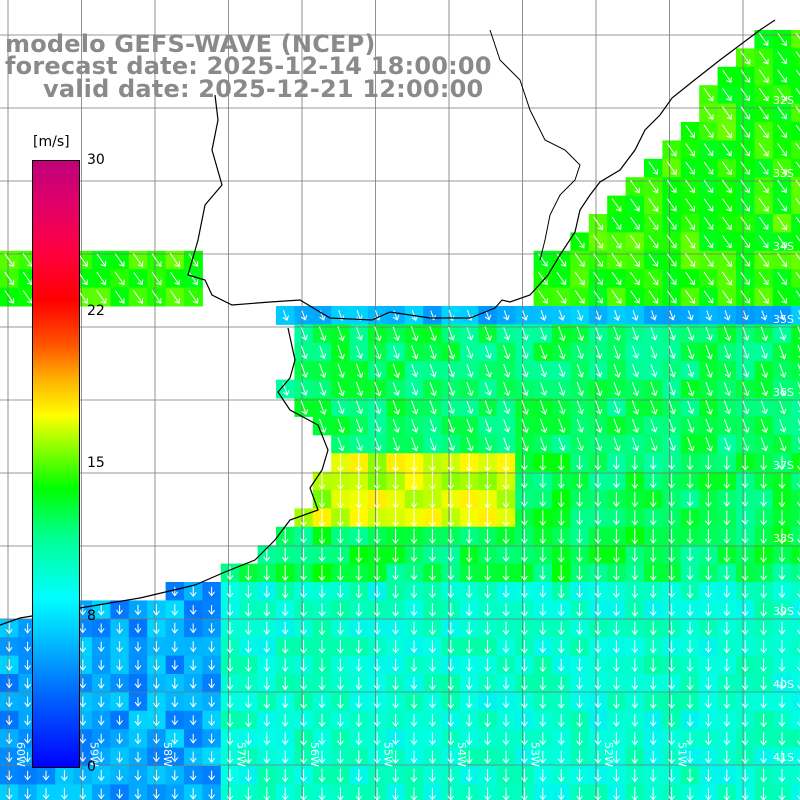 This screenshot has width=800, height=800. Describe the element at coordinates (263, 89) in the screenshot. I see `map-title-valid-date: valid date: 2025-12-21 12:00:00` at that location.